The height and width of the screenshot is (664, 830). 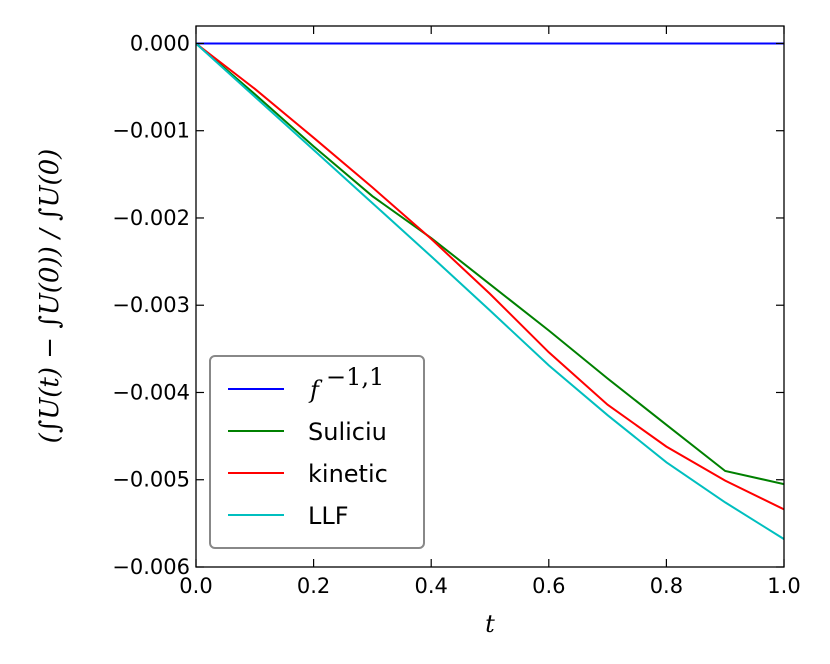 What do you see at coordinates (151, 131) in the screenshot?
I see `y-tick-label: −0.001` at bounding box center [151, 131].